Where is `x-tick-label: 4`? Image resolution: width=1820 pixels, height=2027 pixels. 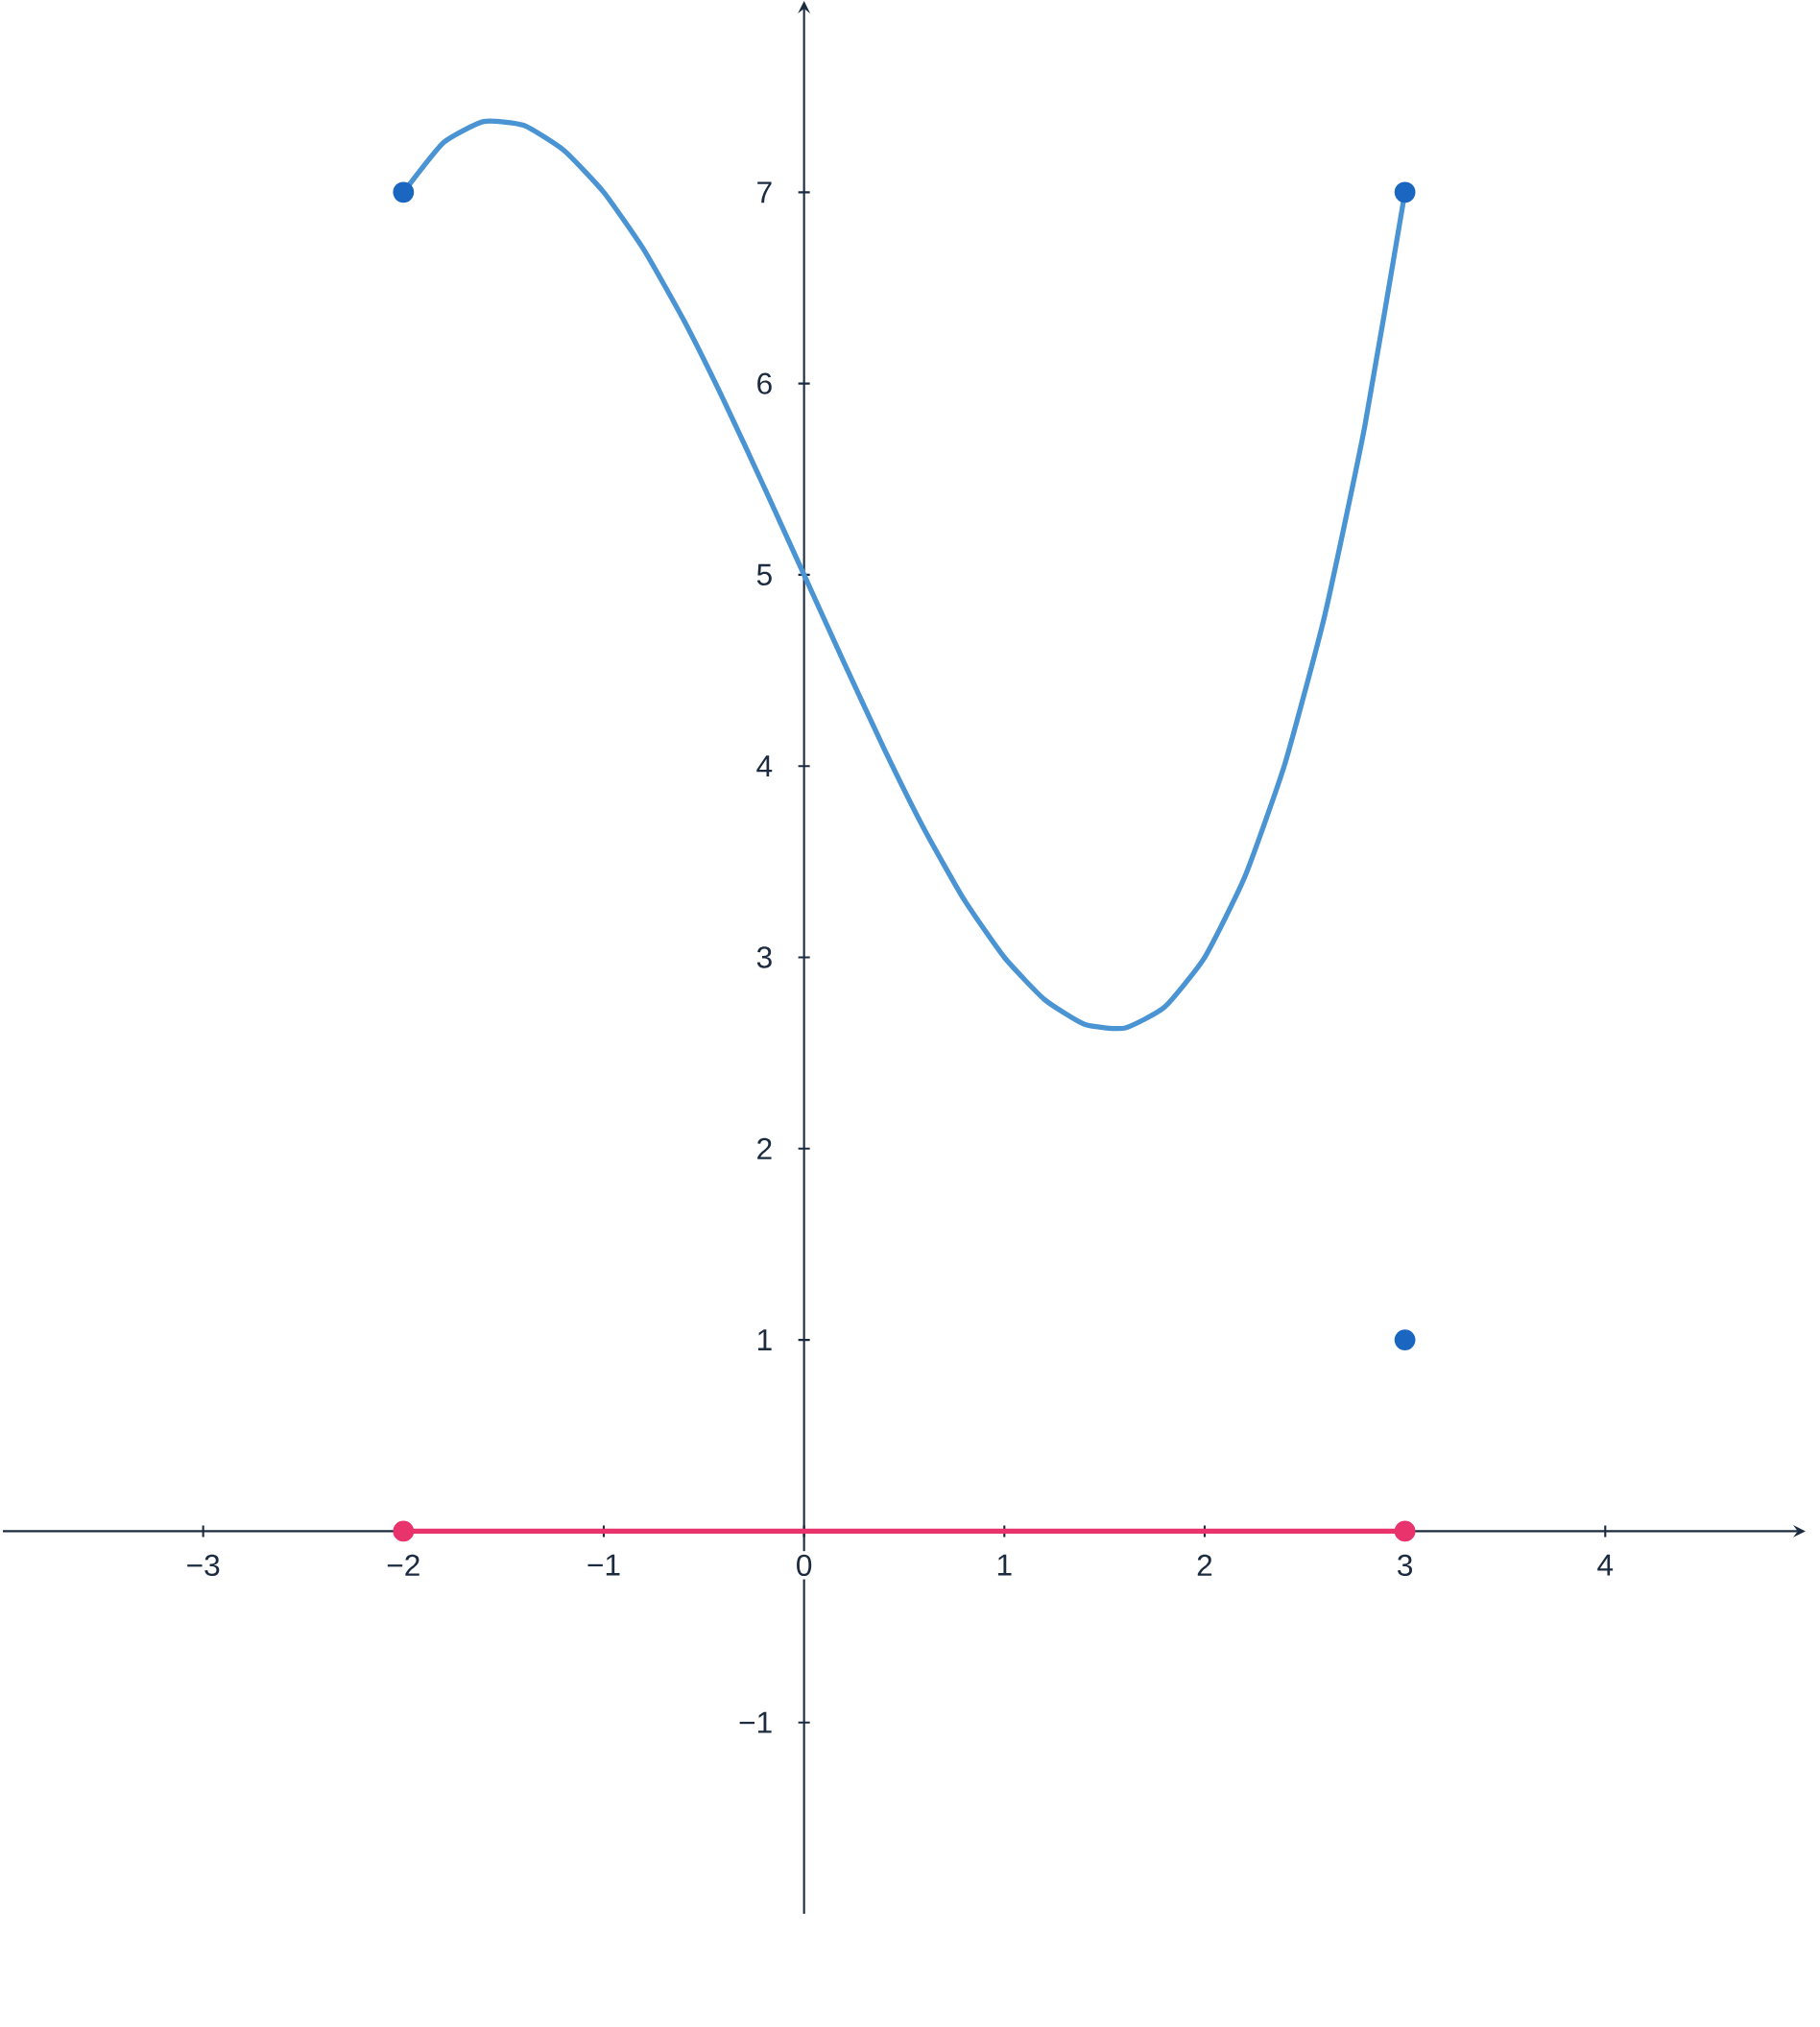
x-tick-label: 4 is located at coordinates (1606, 1565).